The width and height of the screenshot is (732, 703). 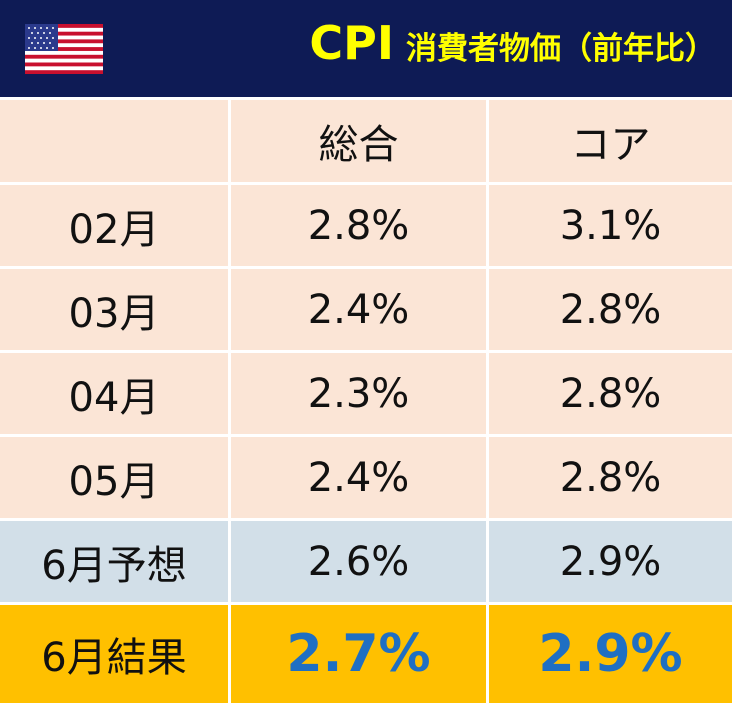 What do you see at coordinates (114, 561) in the screenshot?
I see `row-label: 6月予想` at bounding box center [114, 561].